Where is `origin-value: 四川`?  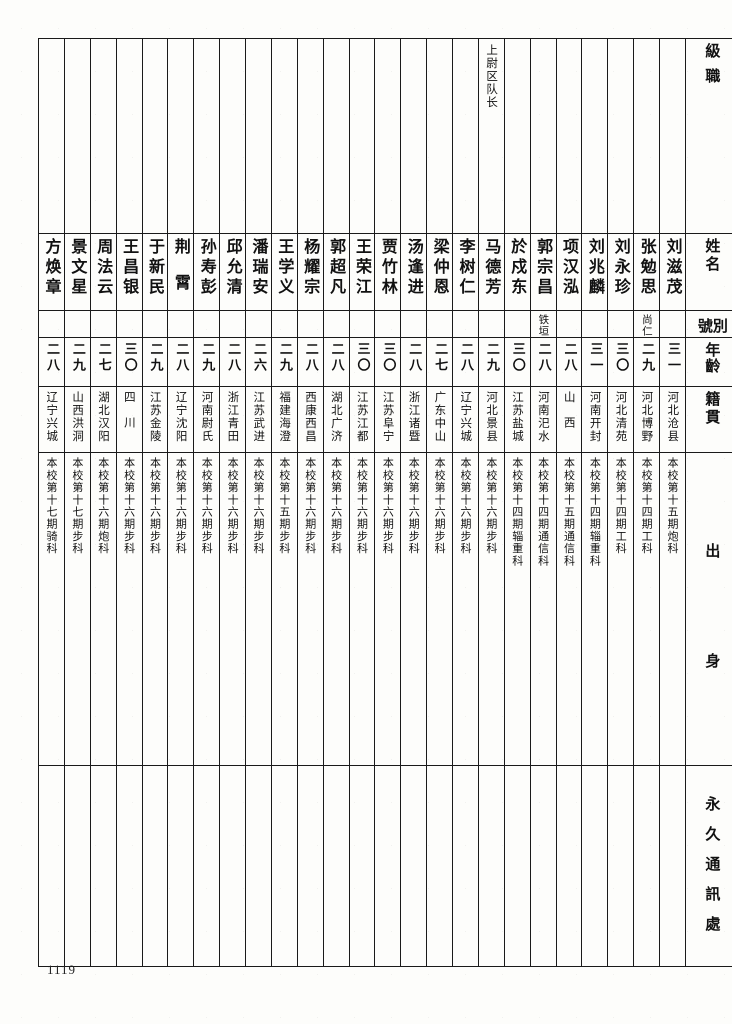
origin-value: 四川 is located at coordinates (129, 416).